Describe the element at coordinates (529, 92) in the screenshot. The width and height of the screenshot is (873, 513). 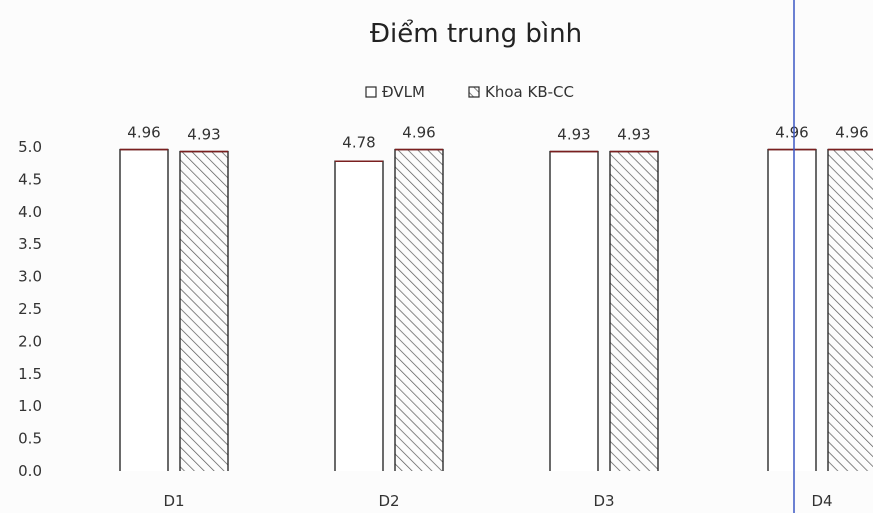
I see `legend-label: Khoa KB-CC` at that location.